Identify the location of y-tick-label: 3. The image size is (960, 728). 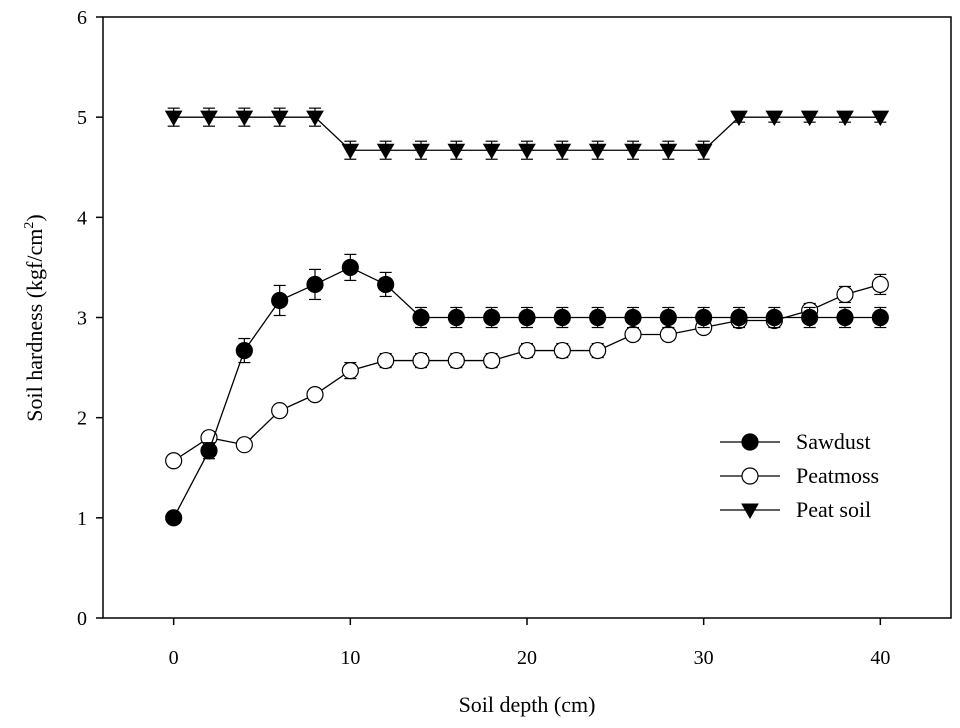
(82, 319).